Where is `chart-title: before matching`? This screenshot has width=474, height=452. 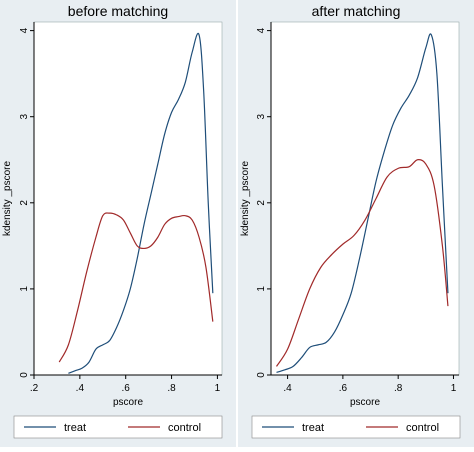 chart-title: before matching is located at coordinates (118, 11).